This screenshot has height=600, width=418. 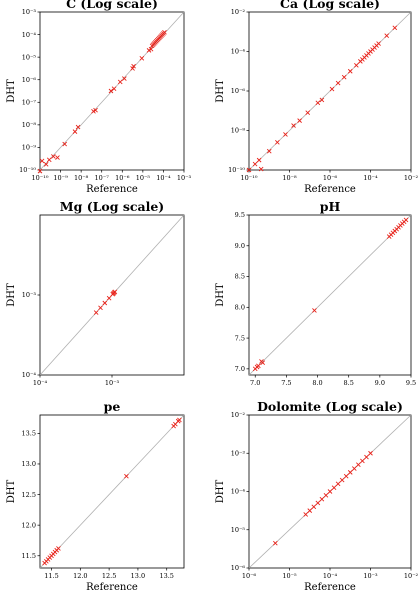 I want to click on y-tick-label: 10⁻⁸, so click(x=238, y=131).